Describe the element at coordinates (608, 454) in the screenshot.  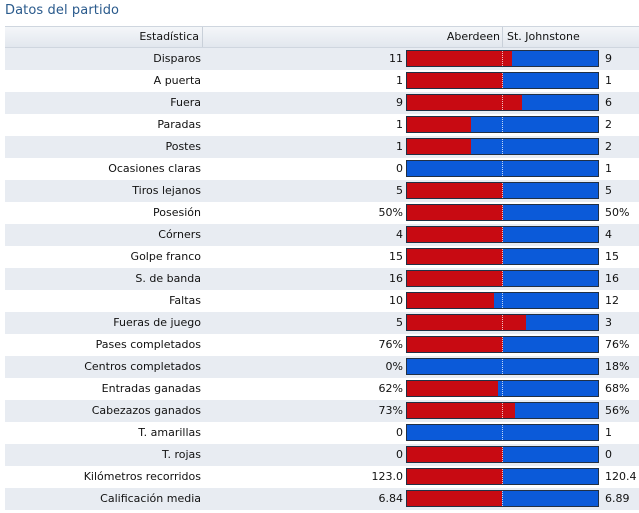
I see `away-value: 0` at that location.